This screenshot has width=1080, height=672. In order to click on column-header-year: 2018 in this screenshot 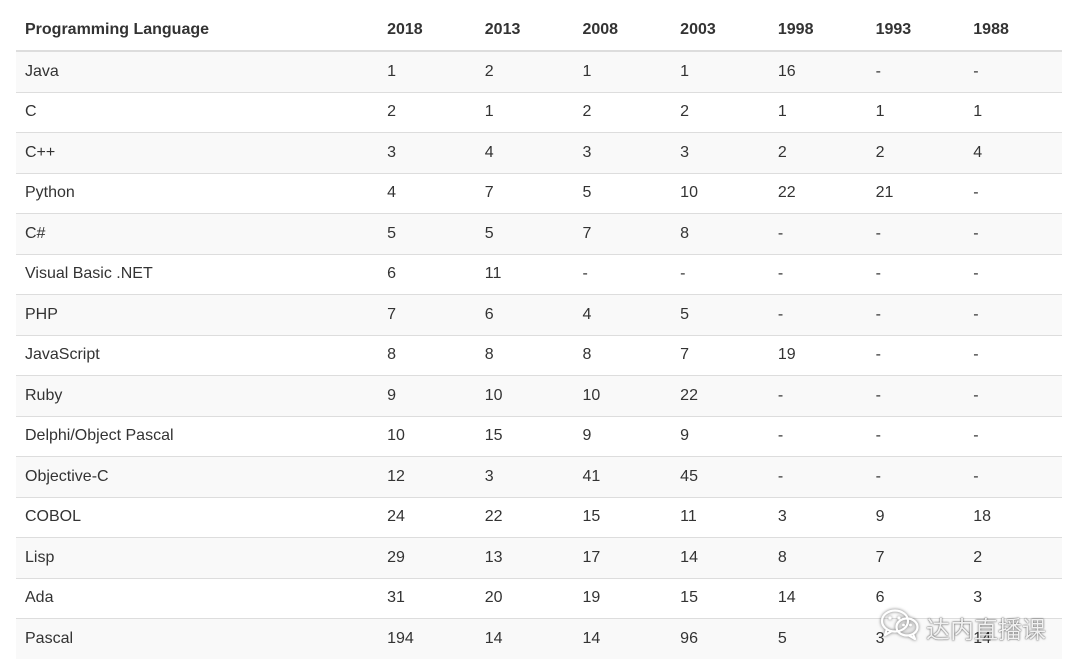, I will do `click(427, 31)`.